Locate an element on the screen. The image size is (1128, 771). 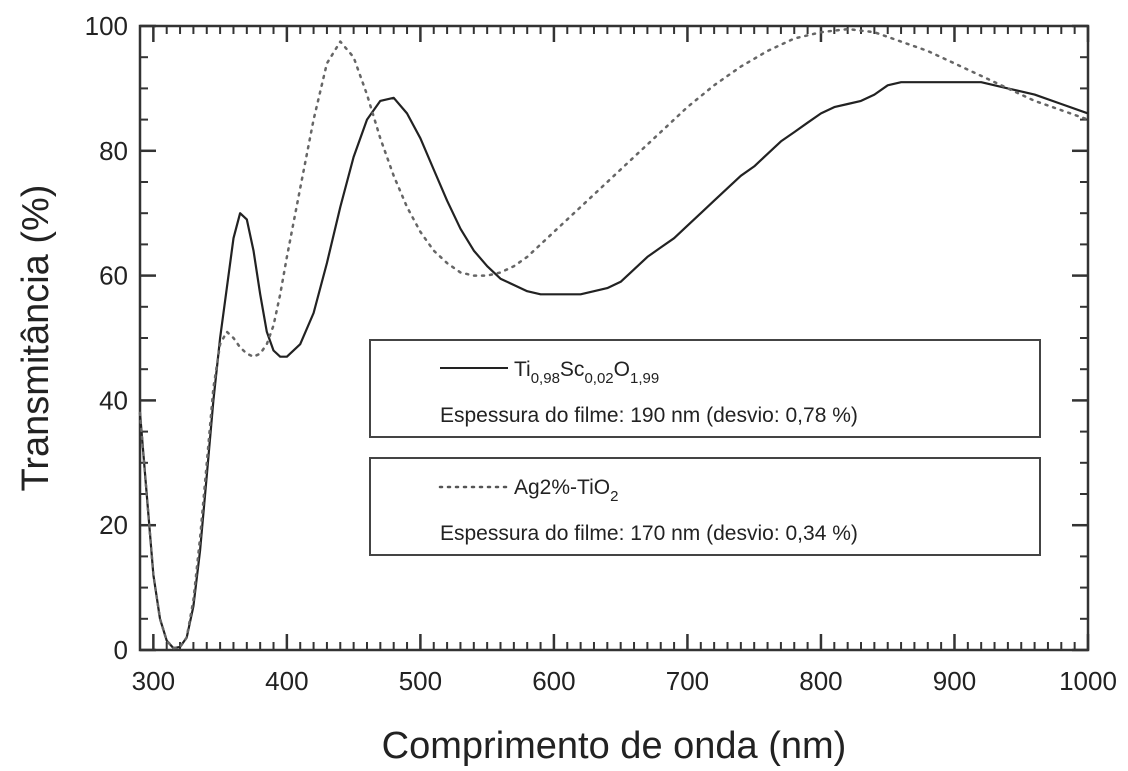
y-tick-label: 60 is located at coordinates (113, 276).